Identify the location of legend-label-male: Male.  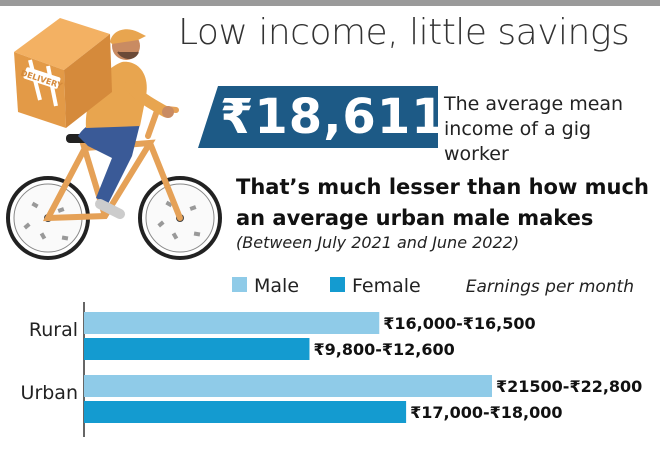
(276, 286).